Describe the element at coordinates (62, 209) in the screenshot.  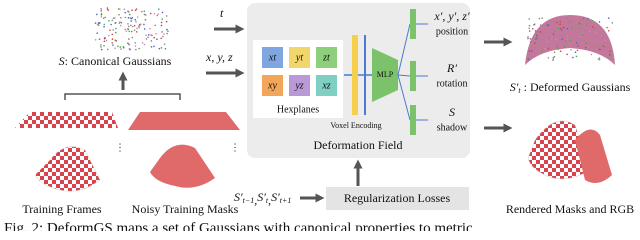
I see `training-frames-label: Training Frames` at that location.